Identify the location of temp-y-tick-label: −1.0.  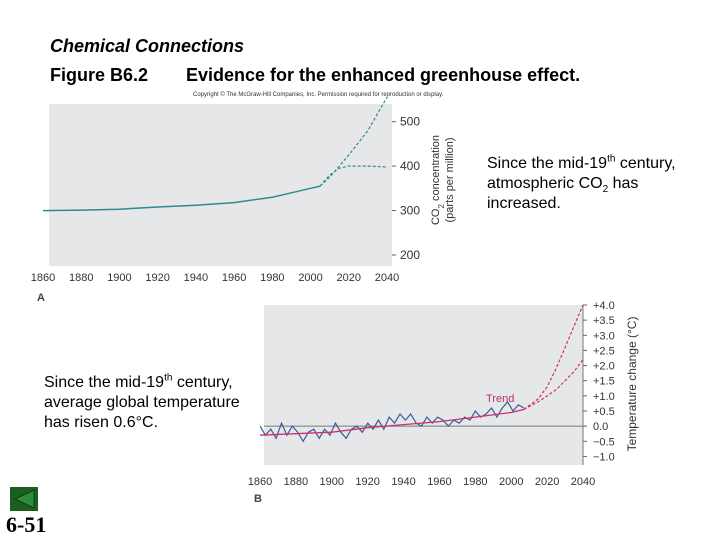
(604, 457).